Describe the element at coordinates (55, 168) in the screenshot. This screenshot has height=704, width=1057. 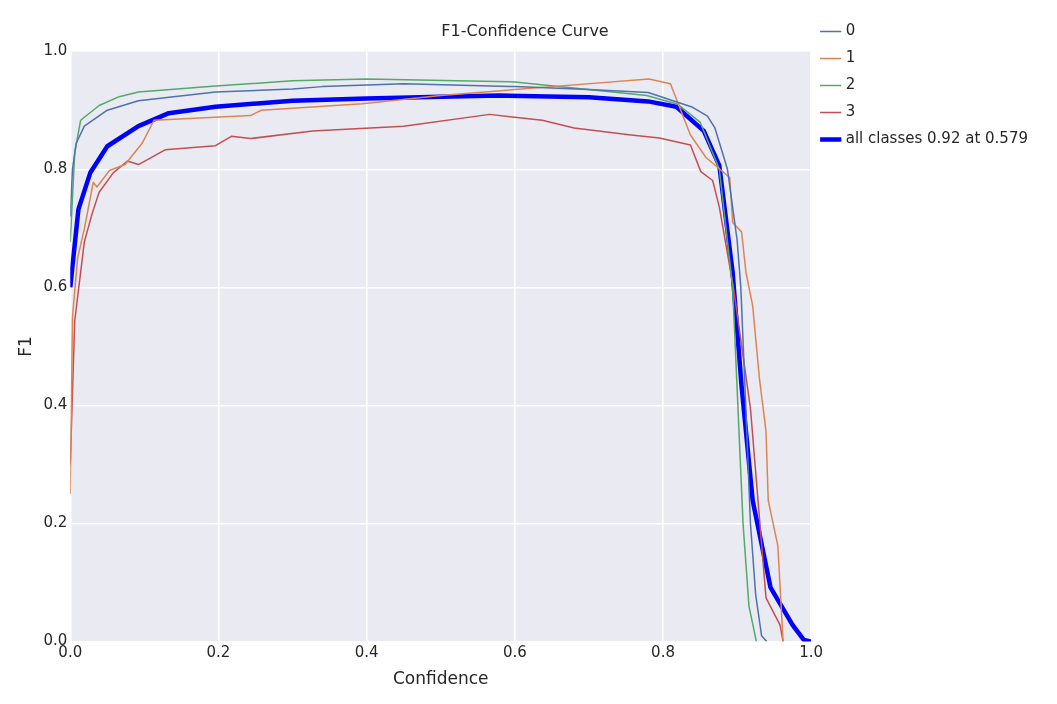
I see `y-tick-label: 0.8` at that location.